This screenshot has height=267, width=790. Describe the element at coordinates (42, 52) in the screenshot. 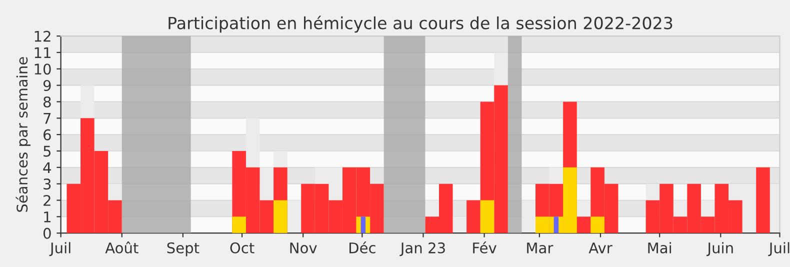

I see `y-tick-label: 11` at that location.